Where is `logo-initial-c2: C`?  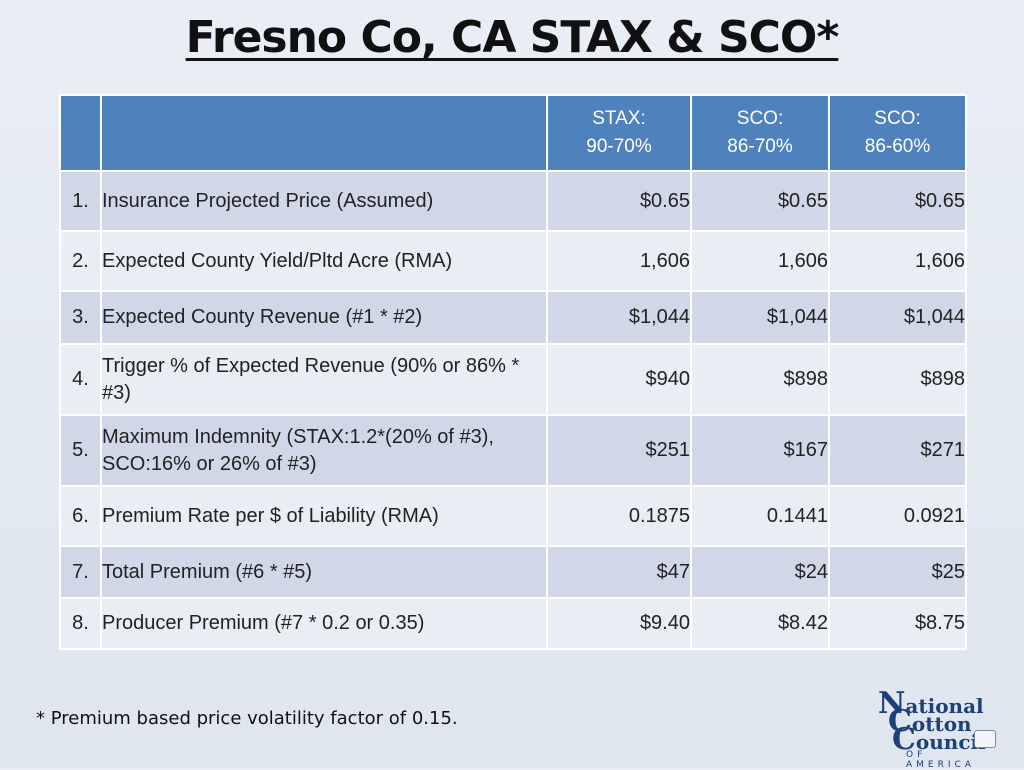 logo-initial-c2: C is located at coordinates (904, 739).